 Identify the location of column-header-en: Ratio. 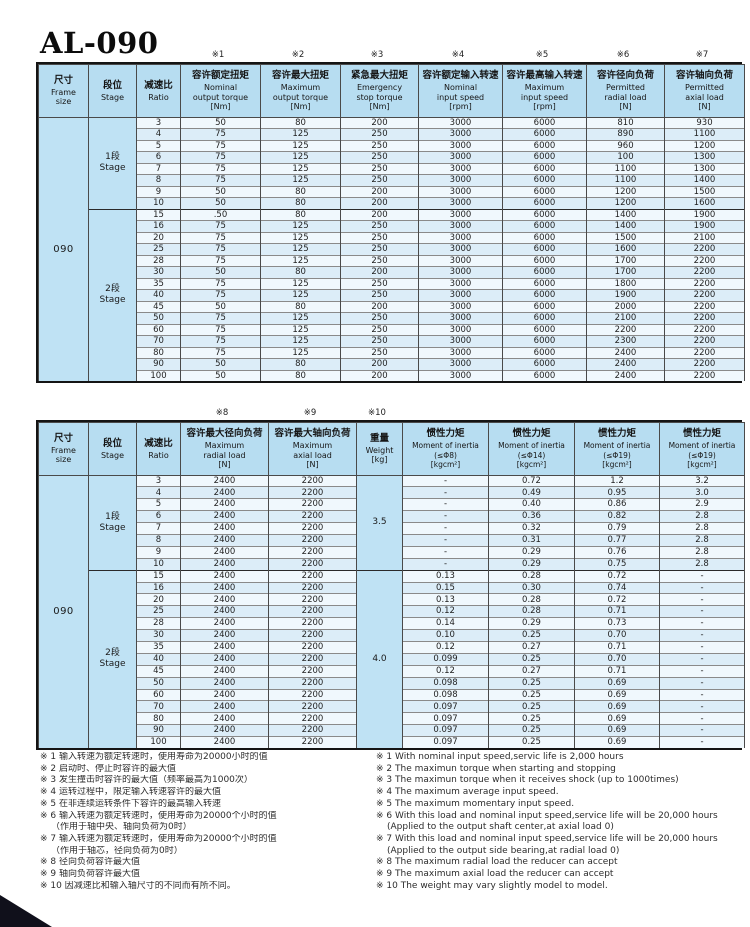
(158, 97).